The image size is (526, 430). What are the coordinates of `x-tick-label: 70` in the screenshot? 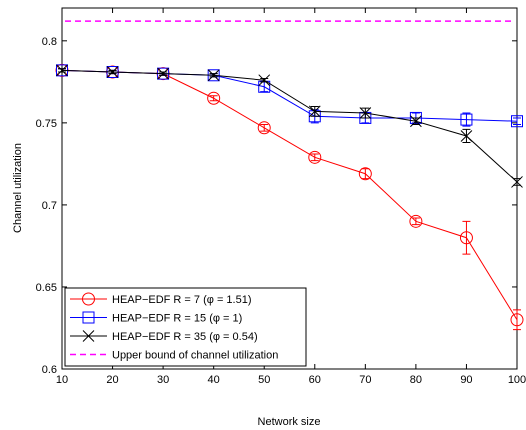 It's located at (365, 380).